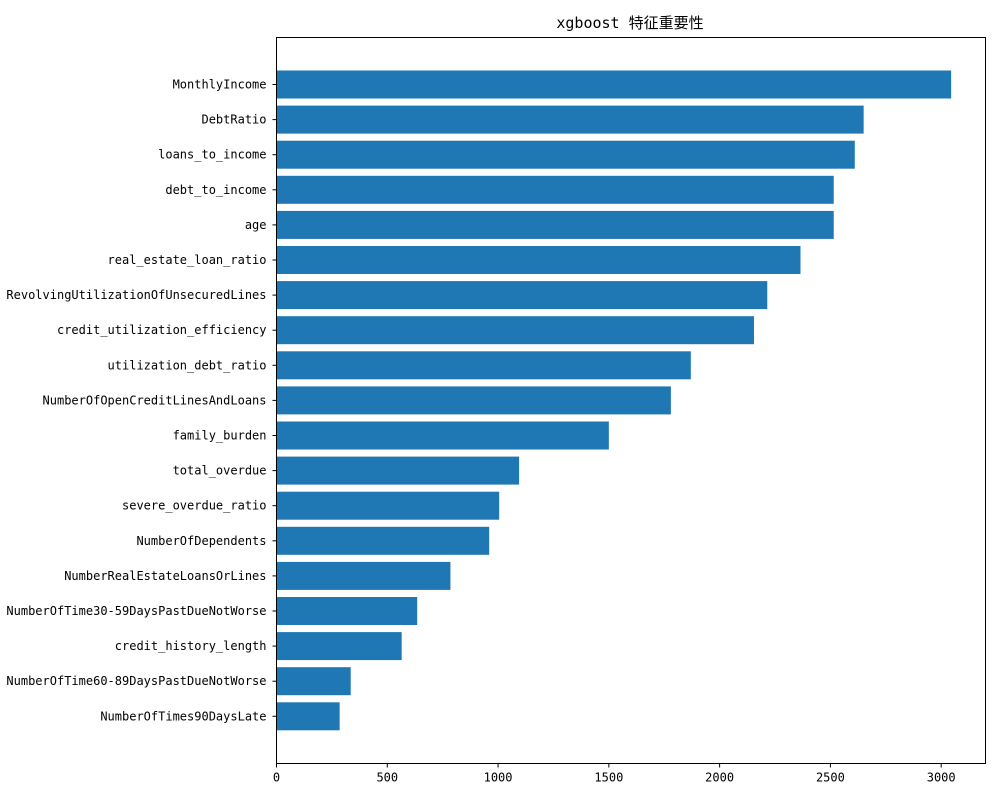  I want to click on bar-credit_history_length, so click(339, 646).